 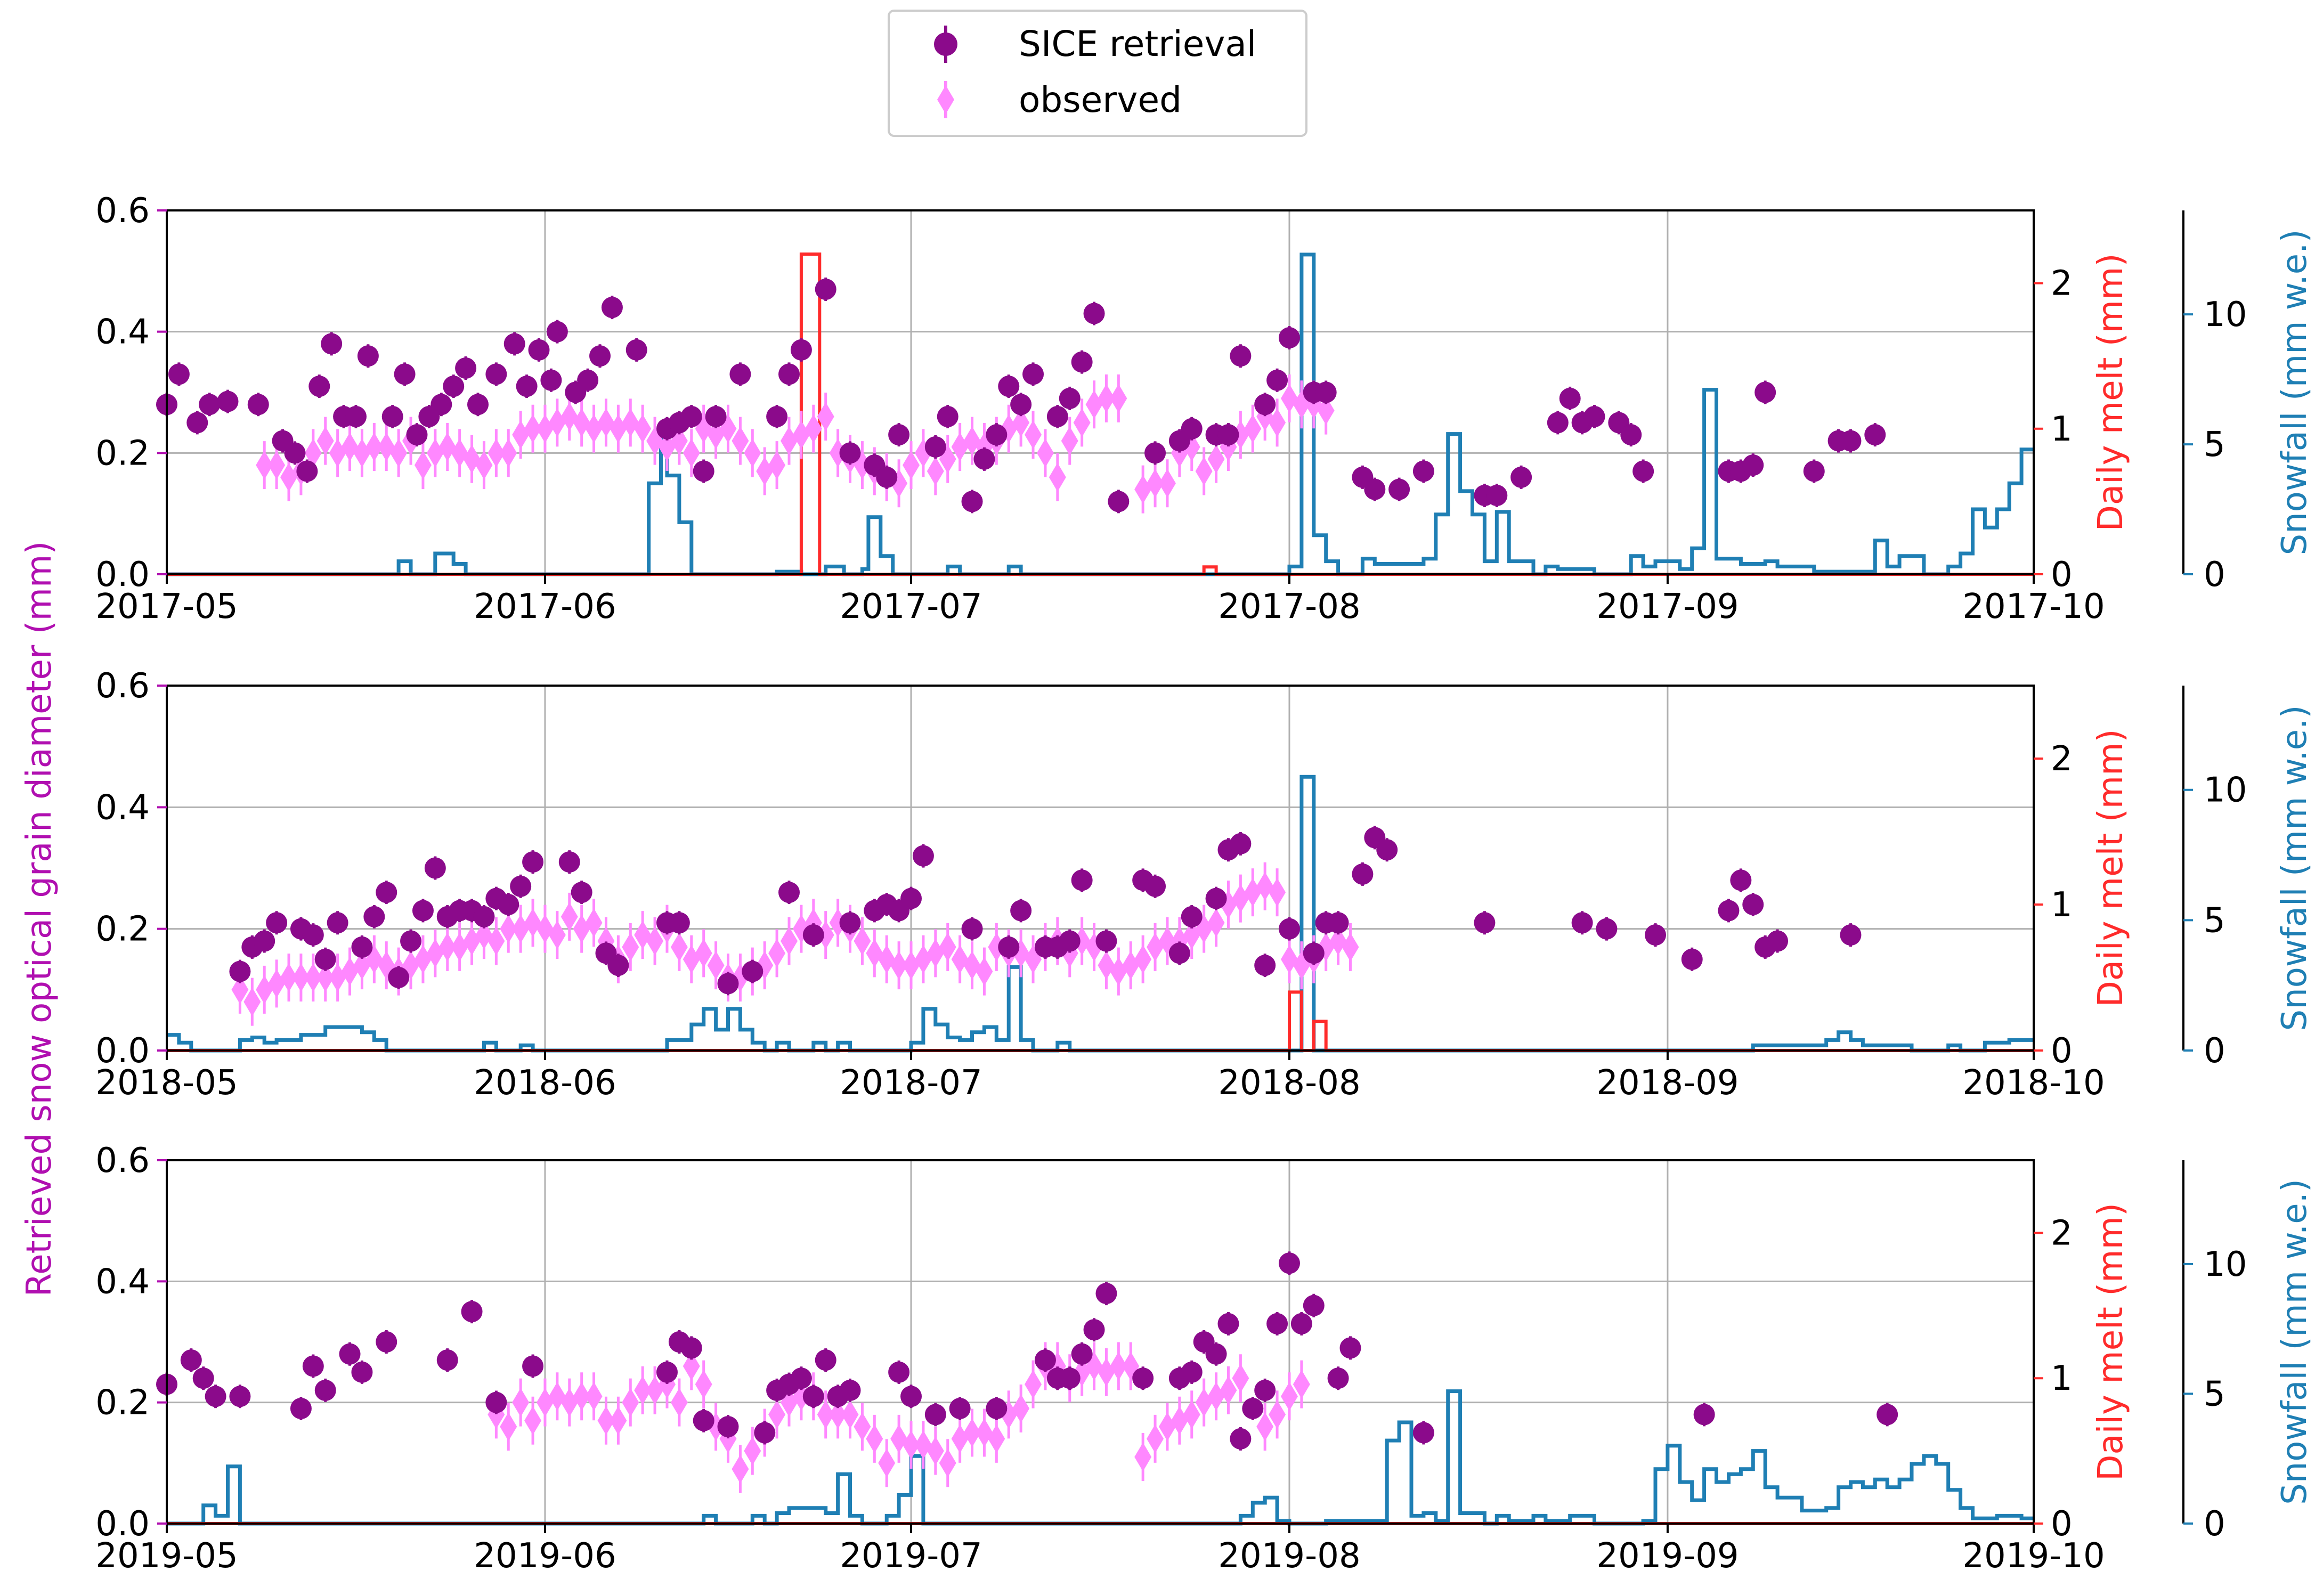 I want to click on legend-observed-marker, so click(x=945, y=99).